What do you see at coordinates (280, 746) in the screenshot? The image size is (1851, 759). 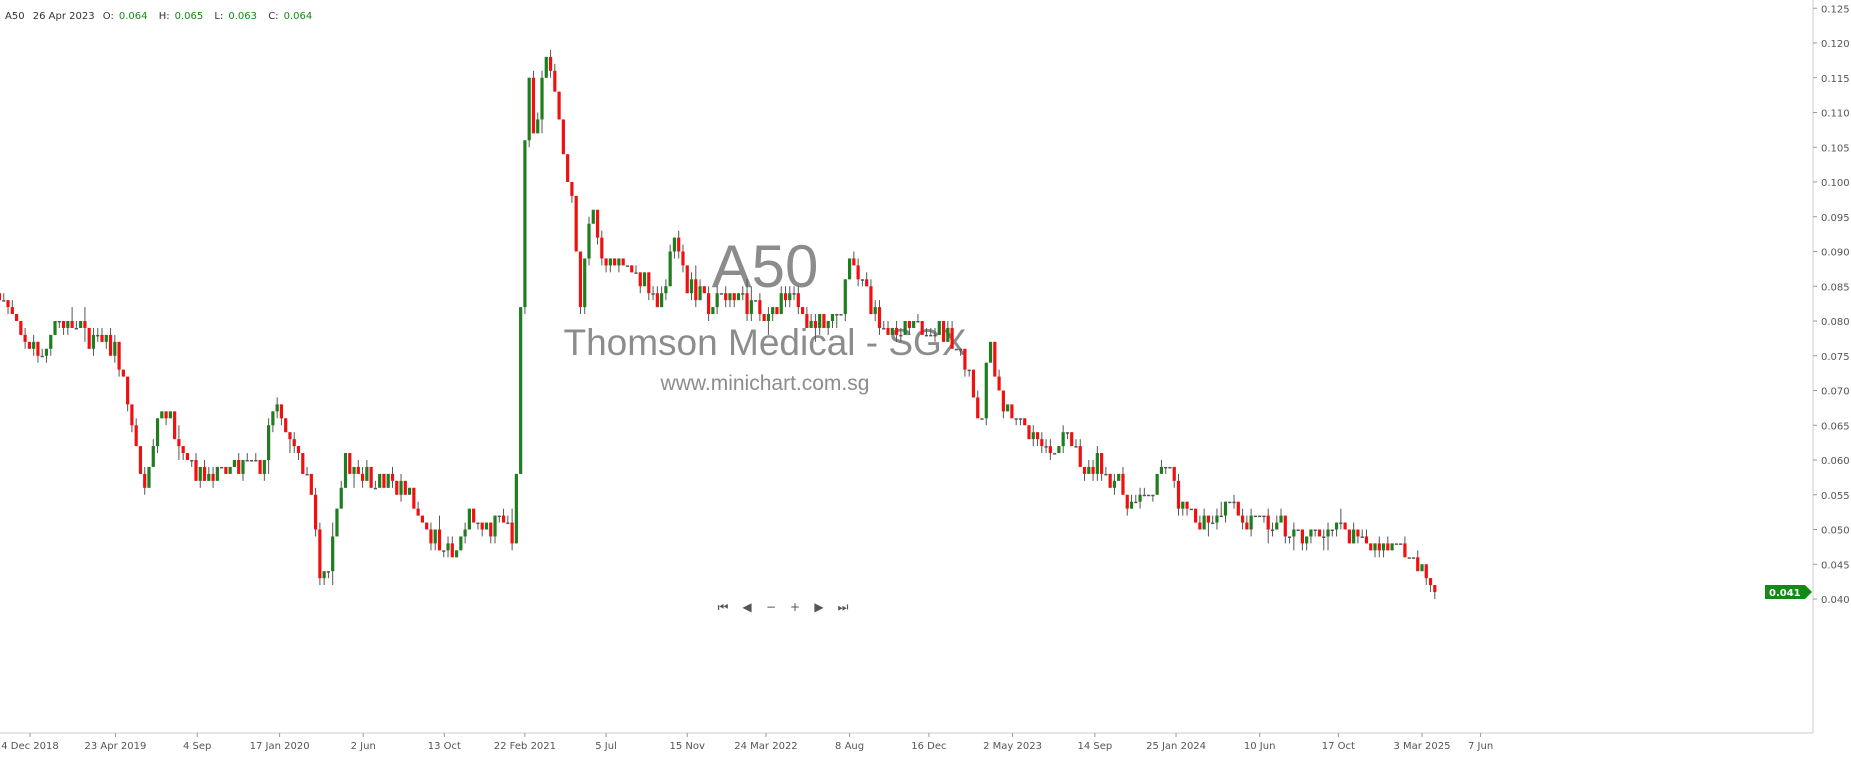 I see `x-tick-label: 17 Jan 2020` at bounding box center [280, 746].